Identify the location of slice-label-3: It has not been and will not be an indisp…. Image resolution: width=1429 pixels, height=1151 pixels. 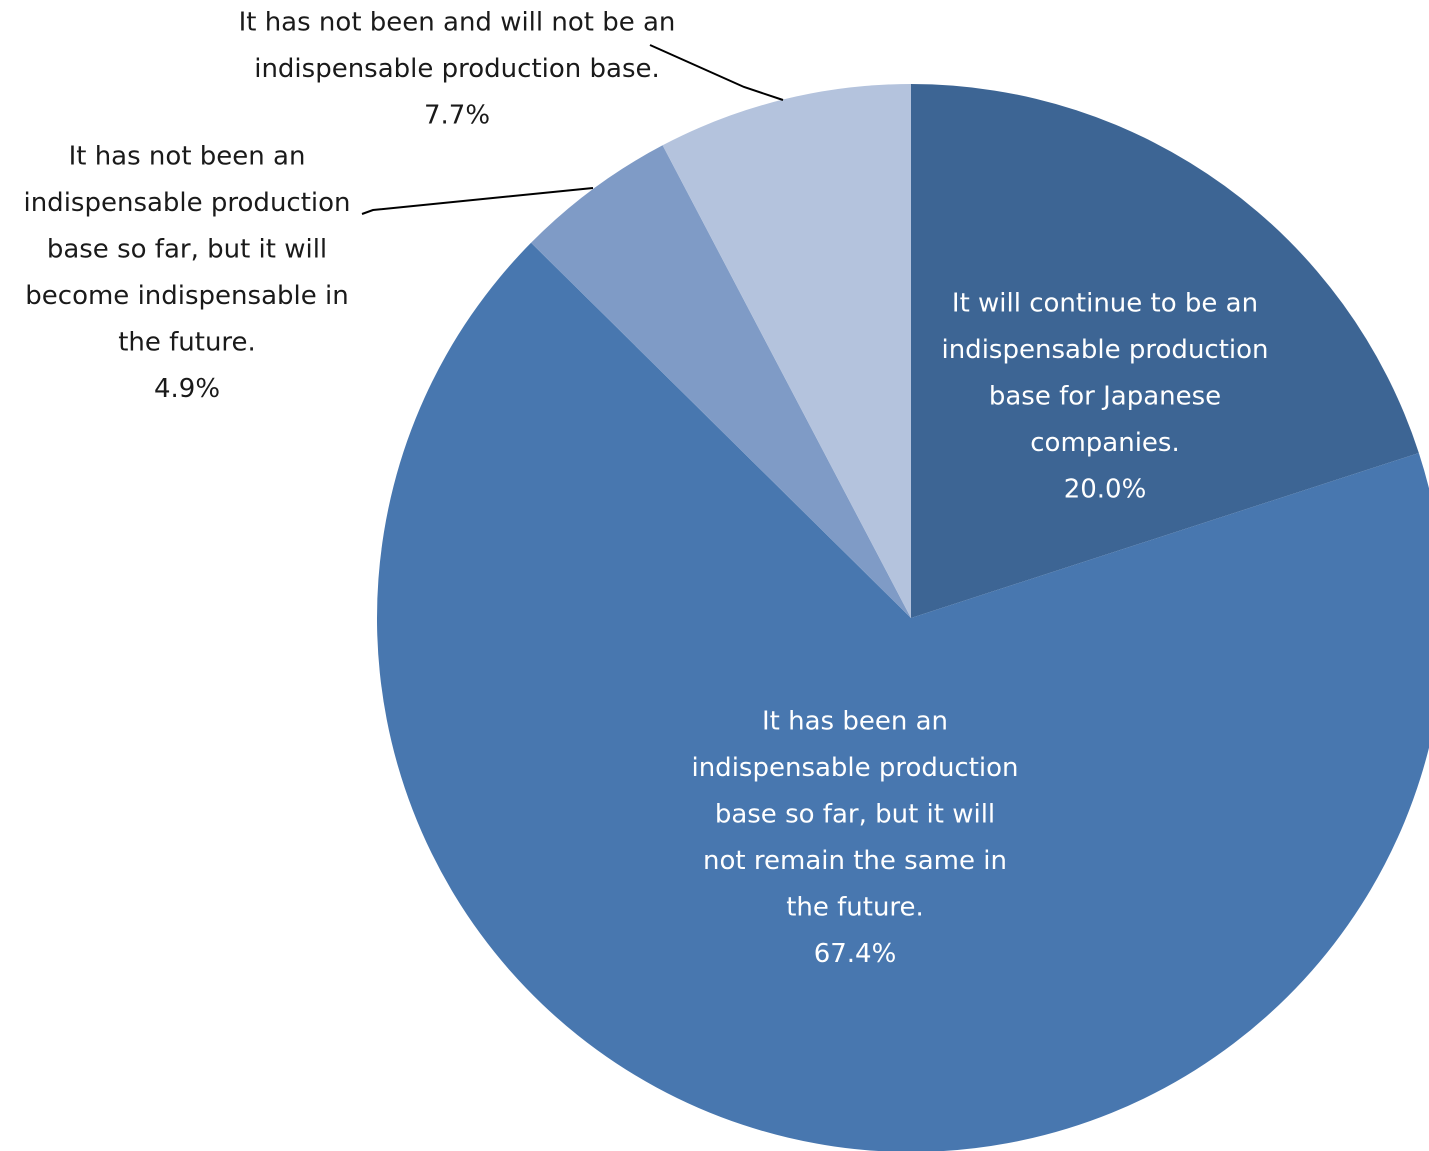
(457, 69).